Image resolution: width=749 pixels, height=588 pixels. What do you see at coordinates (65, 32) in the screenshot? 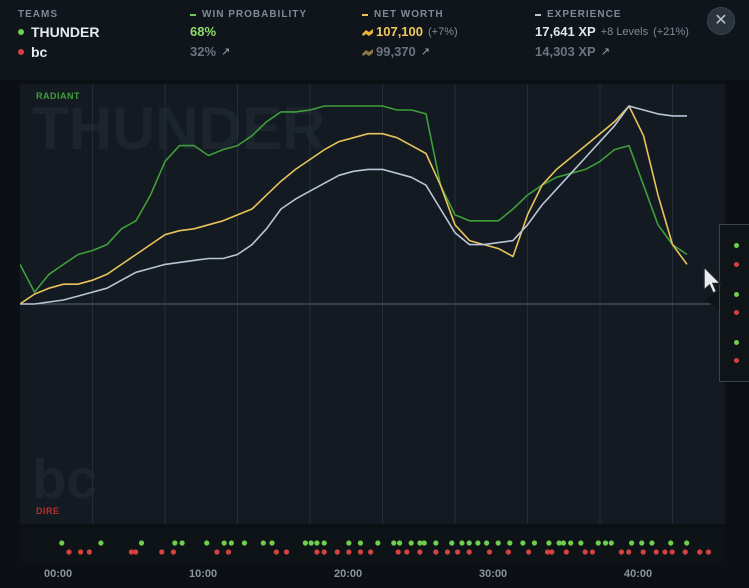
I see `team-a-name: THUNDER` at bounding box center [65, 32].